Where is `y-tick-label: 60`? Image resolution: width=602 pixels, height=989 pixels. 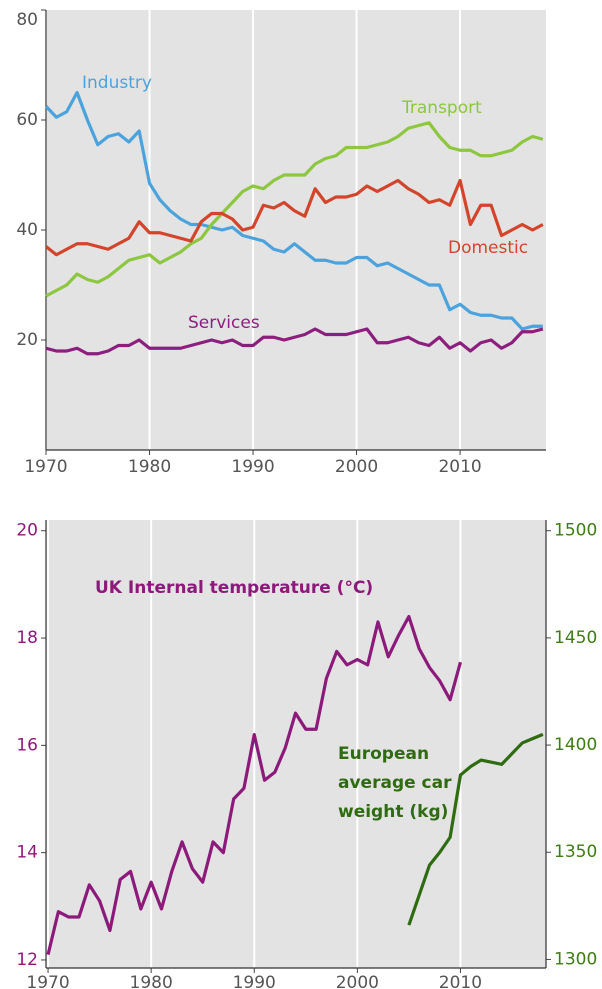
y-tick-label: 60 is located at coordinates (27, 120).